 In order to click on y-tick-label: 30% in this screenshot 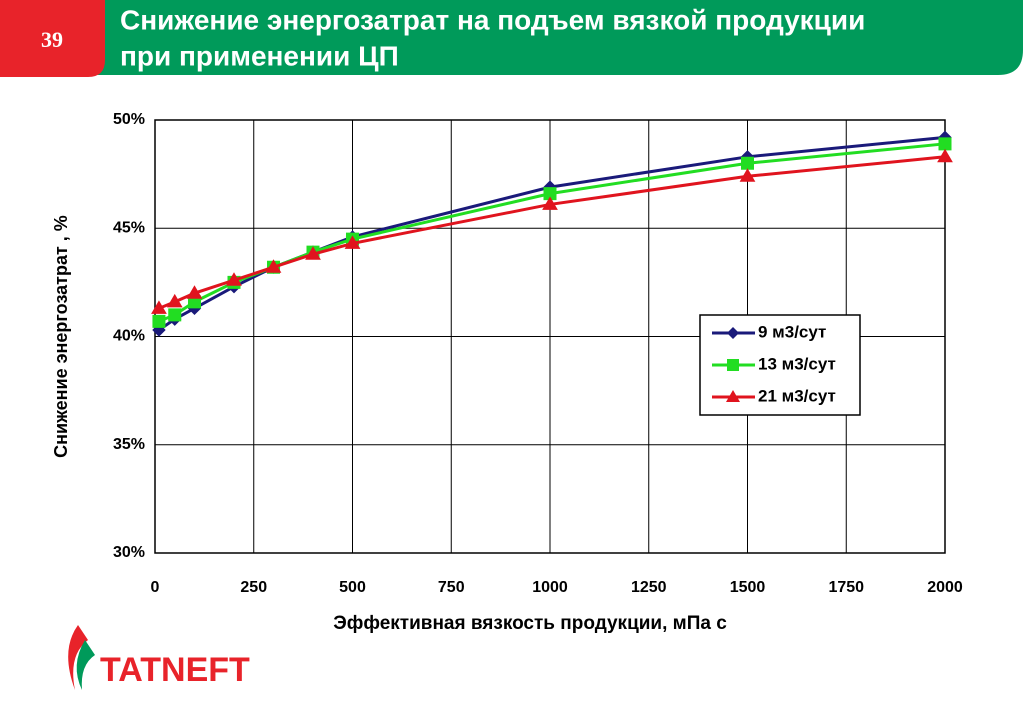, I will do `click(129, 552)`.